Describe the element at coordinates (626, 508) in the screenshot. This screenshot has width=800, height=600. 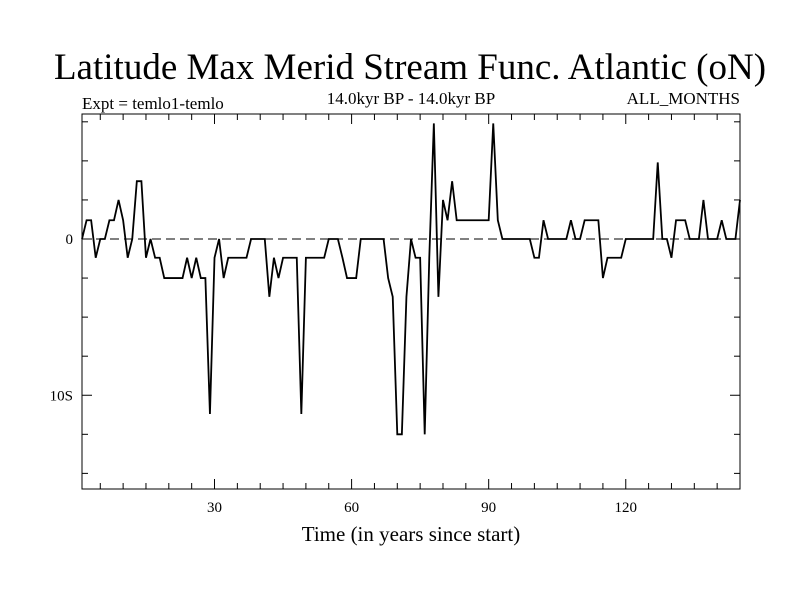
I see `x-tick-label: 120` at that location.